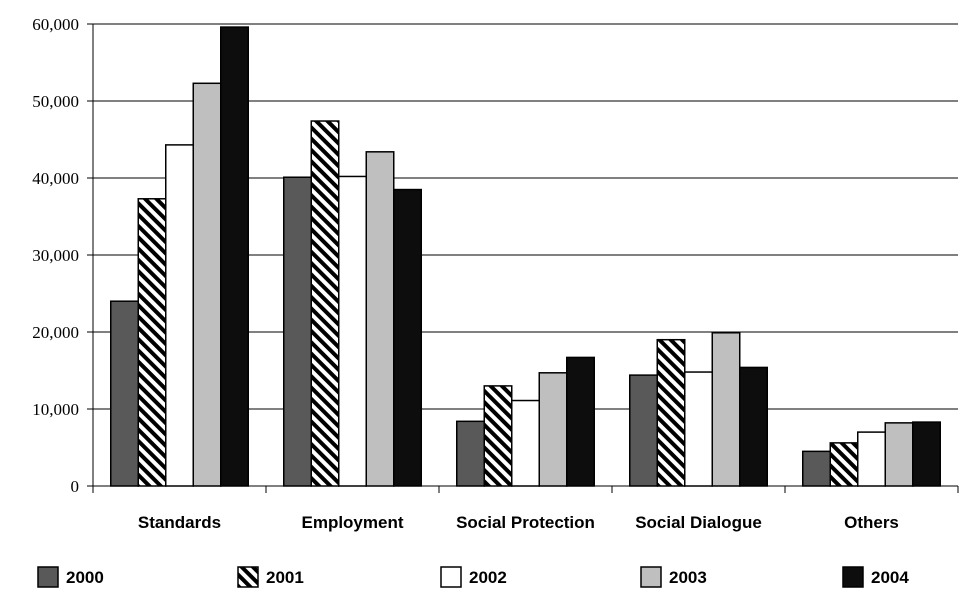 This screenshot has height=589, width=964. Describe the element at coordinates (55, 409) in the screenshot. I see `y-tick-label: 10,000` at that location.